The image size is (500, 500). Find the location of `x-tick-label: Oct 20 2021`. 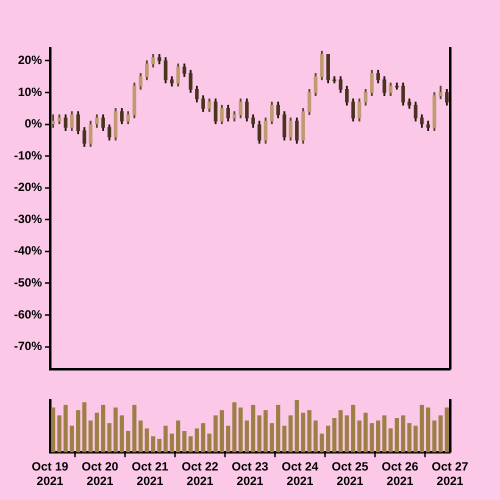

x-tick-label: Oct 20 2021 is located at coordinates (100, 474).